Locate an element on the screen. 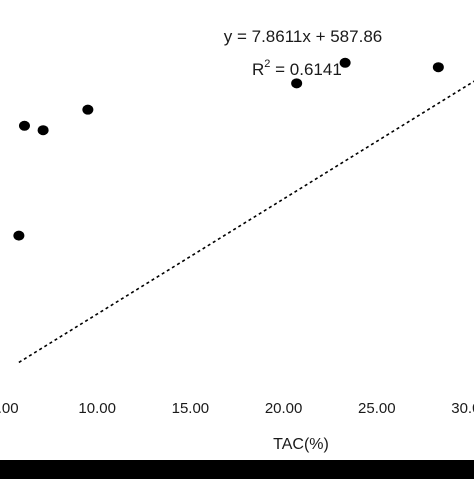 The height and width of the screenshot is (479, 474). x-tick-label: 15.00 is located at coordinates (191, 408).